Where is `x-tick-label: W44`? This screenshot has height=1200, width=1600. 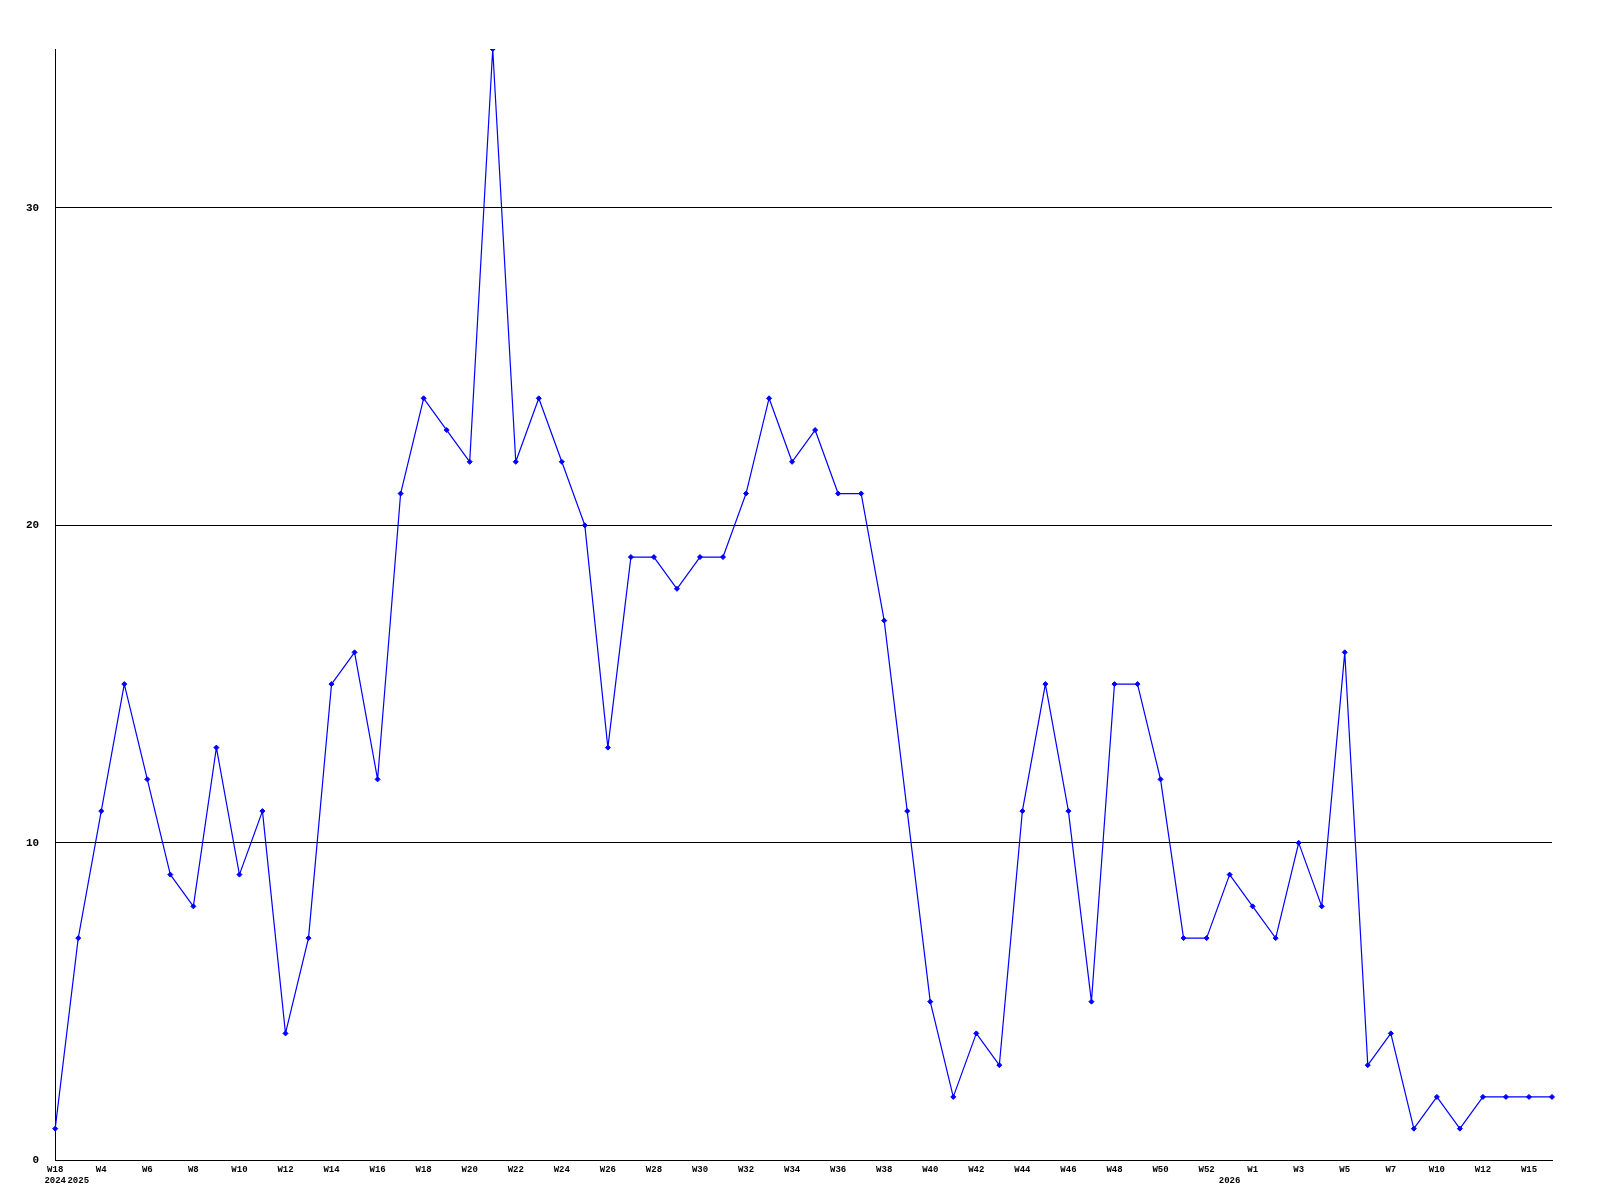 x-tick-label: W44 is located at coordinates (1023, 1170).